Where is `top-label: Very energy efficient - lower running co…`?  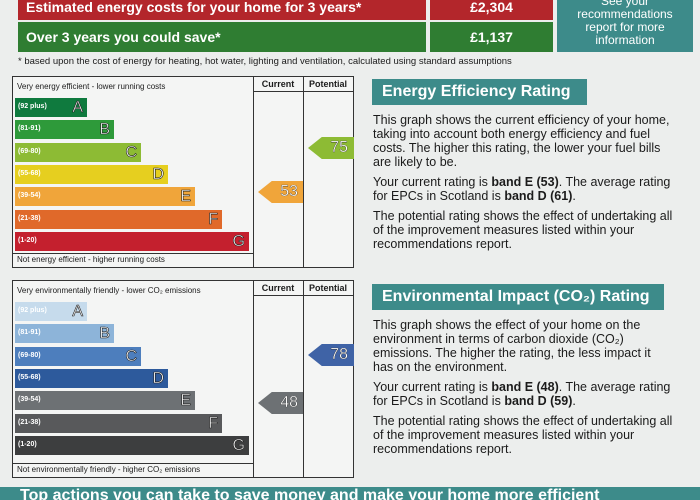 top-label: Very energy efficient - lower running co… is located at coordinates (91, 86).